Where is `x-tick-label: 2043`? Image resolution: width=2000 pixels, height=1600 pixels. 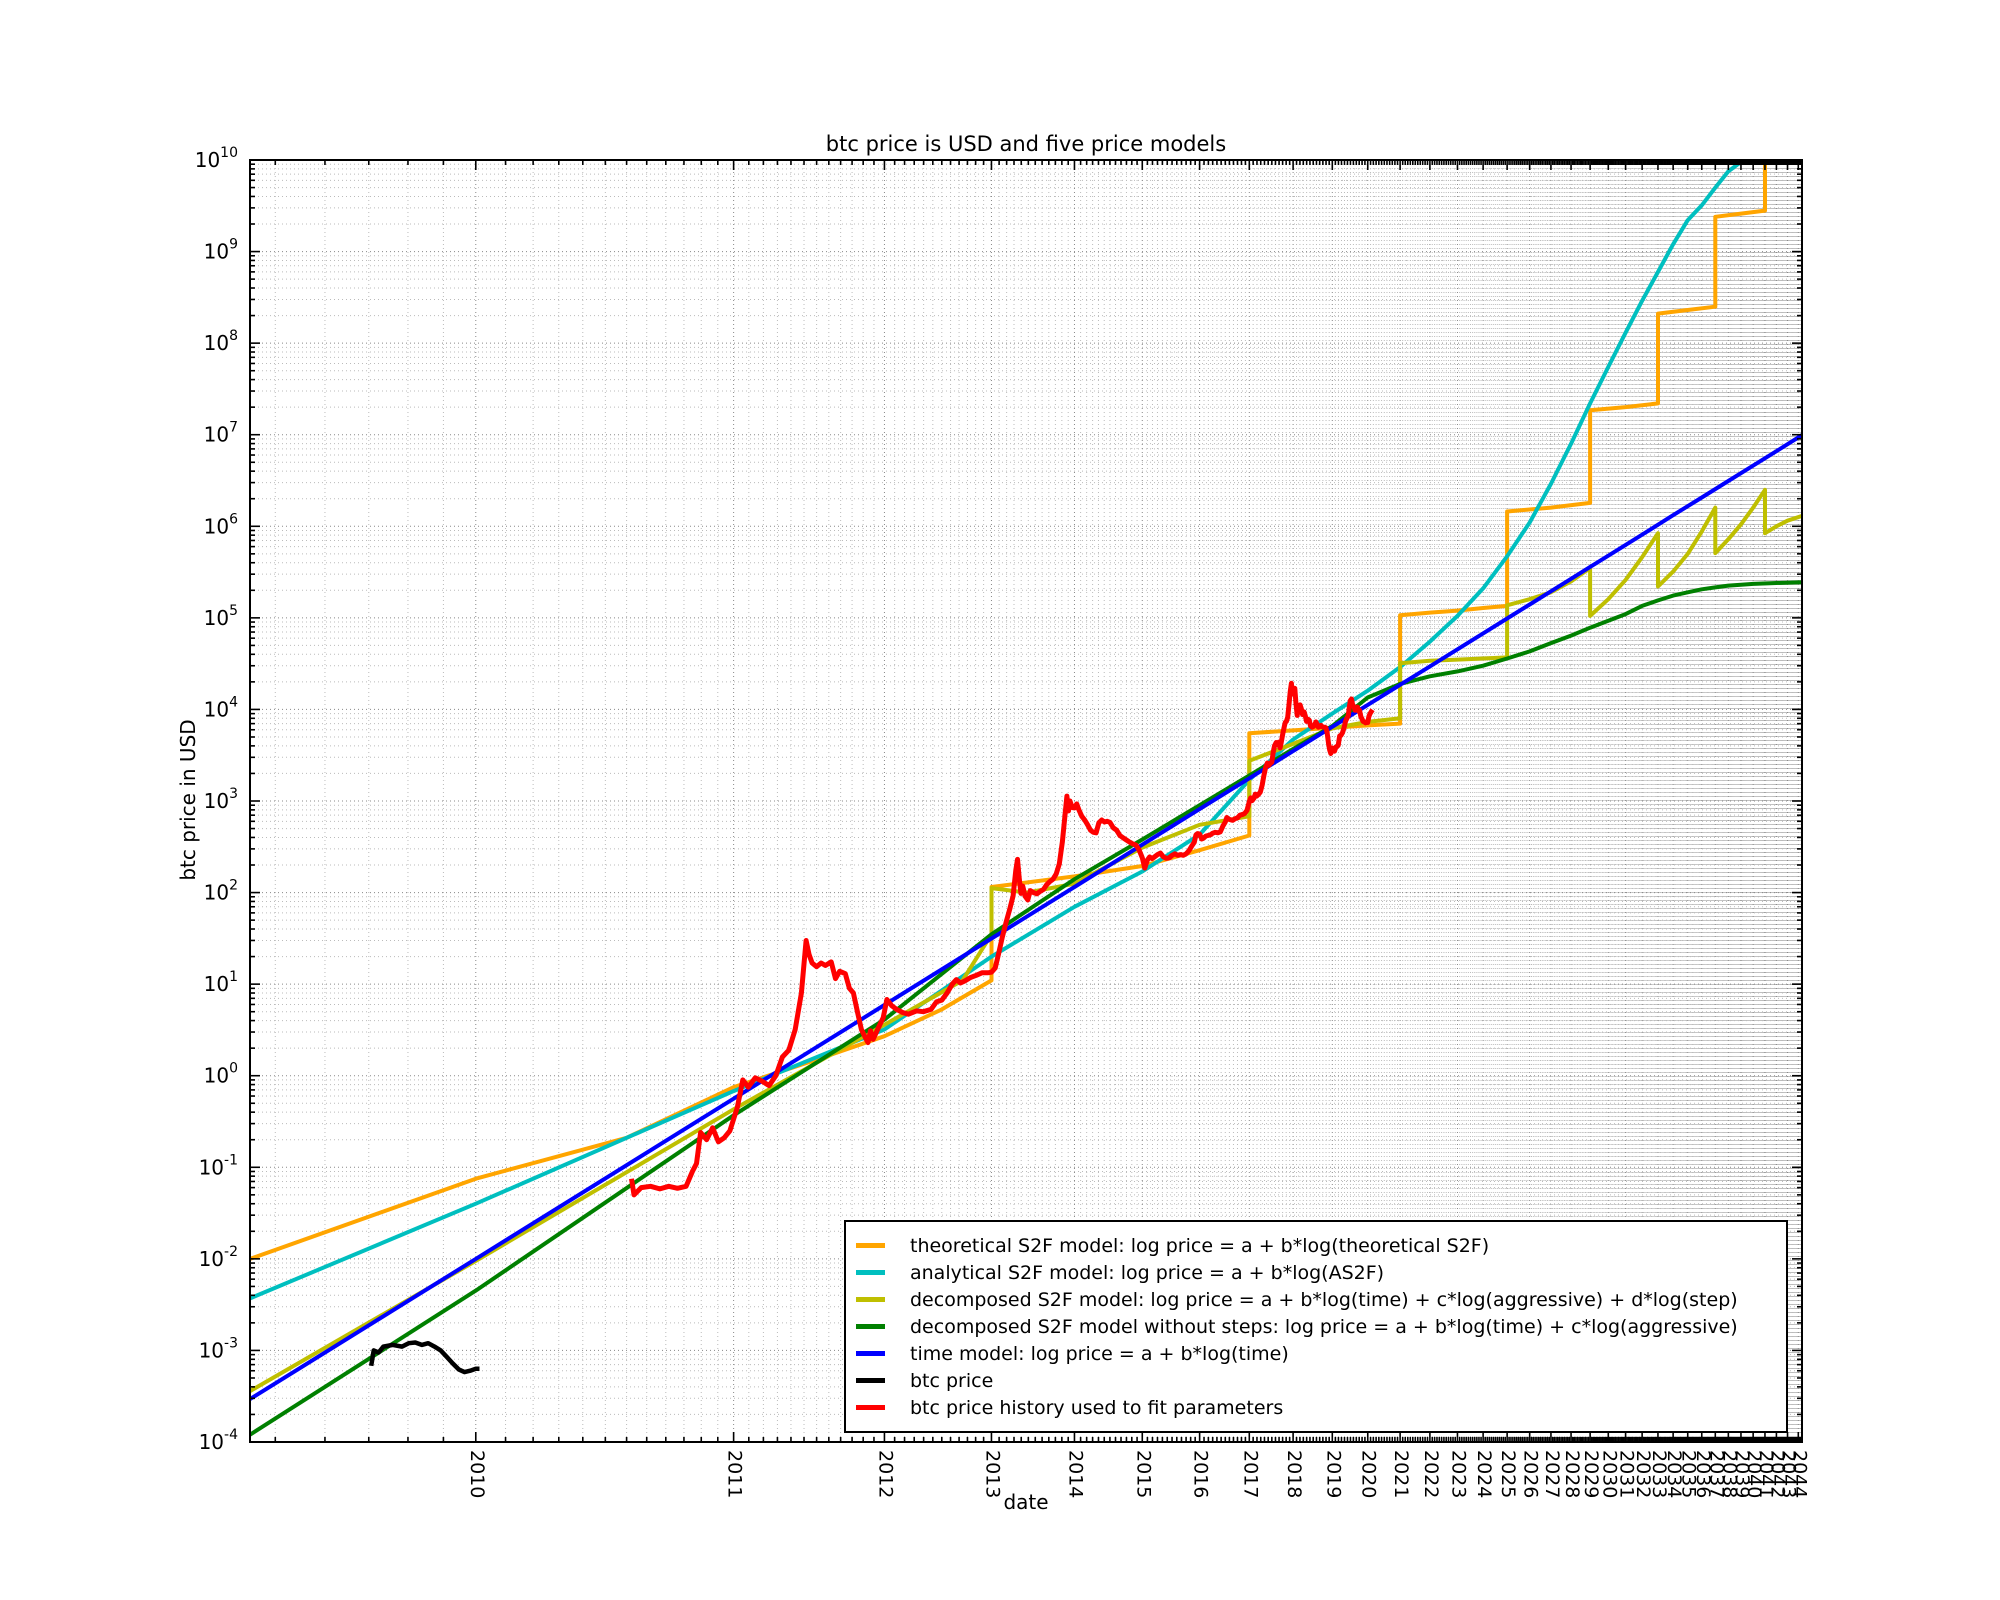
x-tick-label: 2043 is located at coordinates (1789, 1474).